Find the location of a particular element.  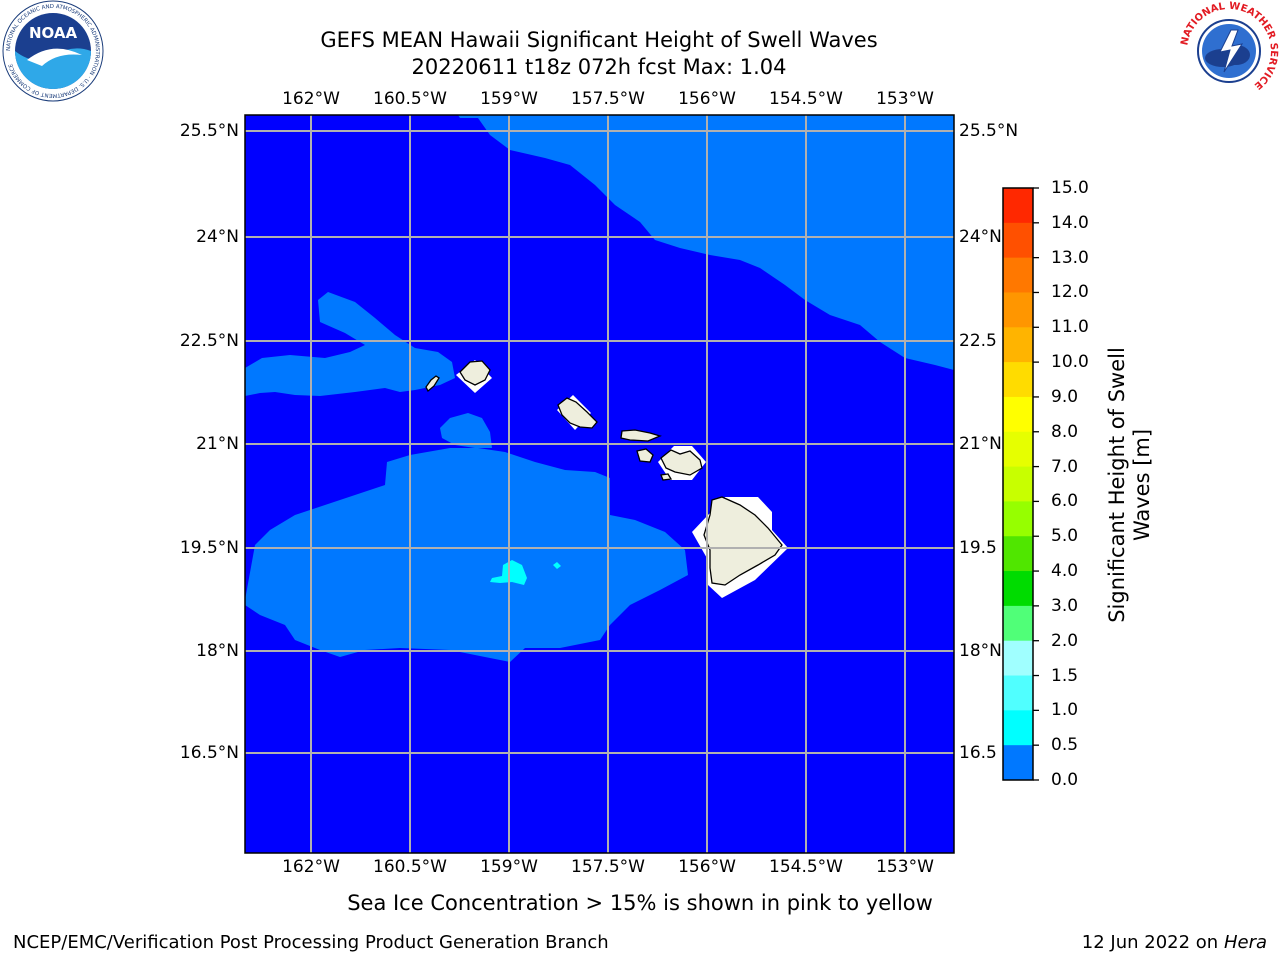

colorbar-label: 7.0 is located at coordinates (1065, 466).